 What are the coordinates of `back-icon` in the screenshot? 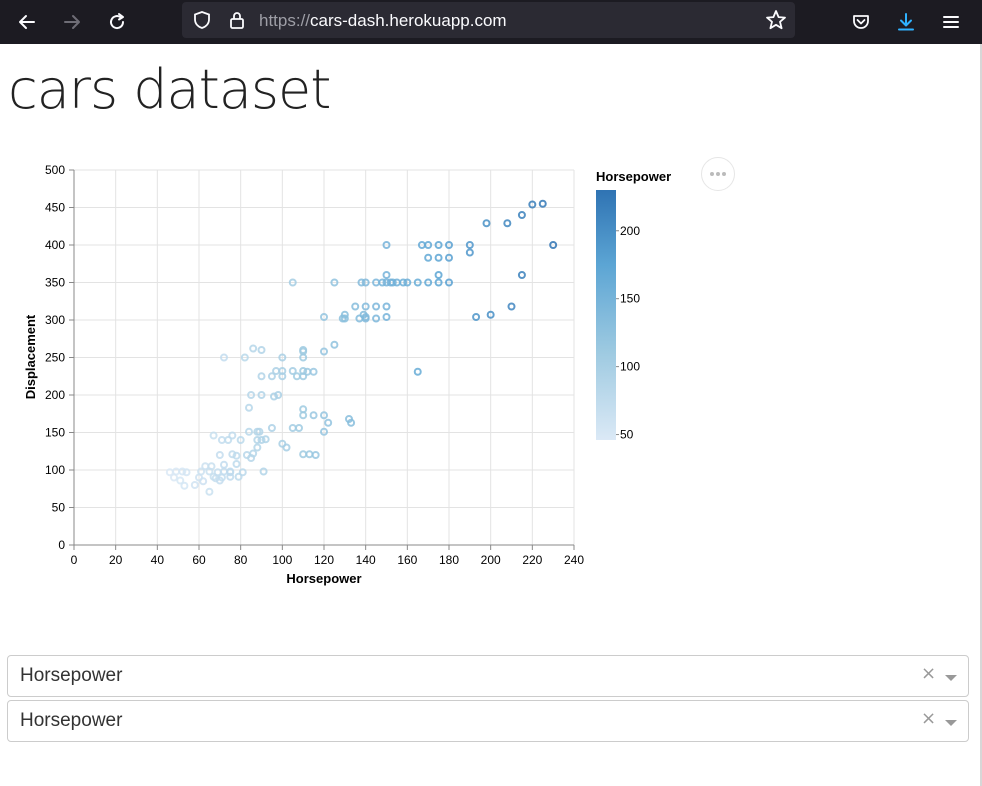 It's located at (27, 22).